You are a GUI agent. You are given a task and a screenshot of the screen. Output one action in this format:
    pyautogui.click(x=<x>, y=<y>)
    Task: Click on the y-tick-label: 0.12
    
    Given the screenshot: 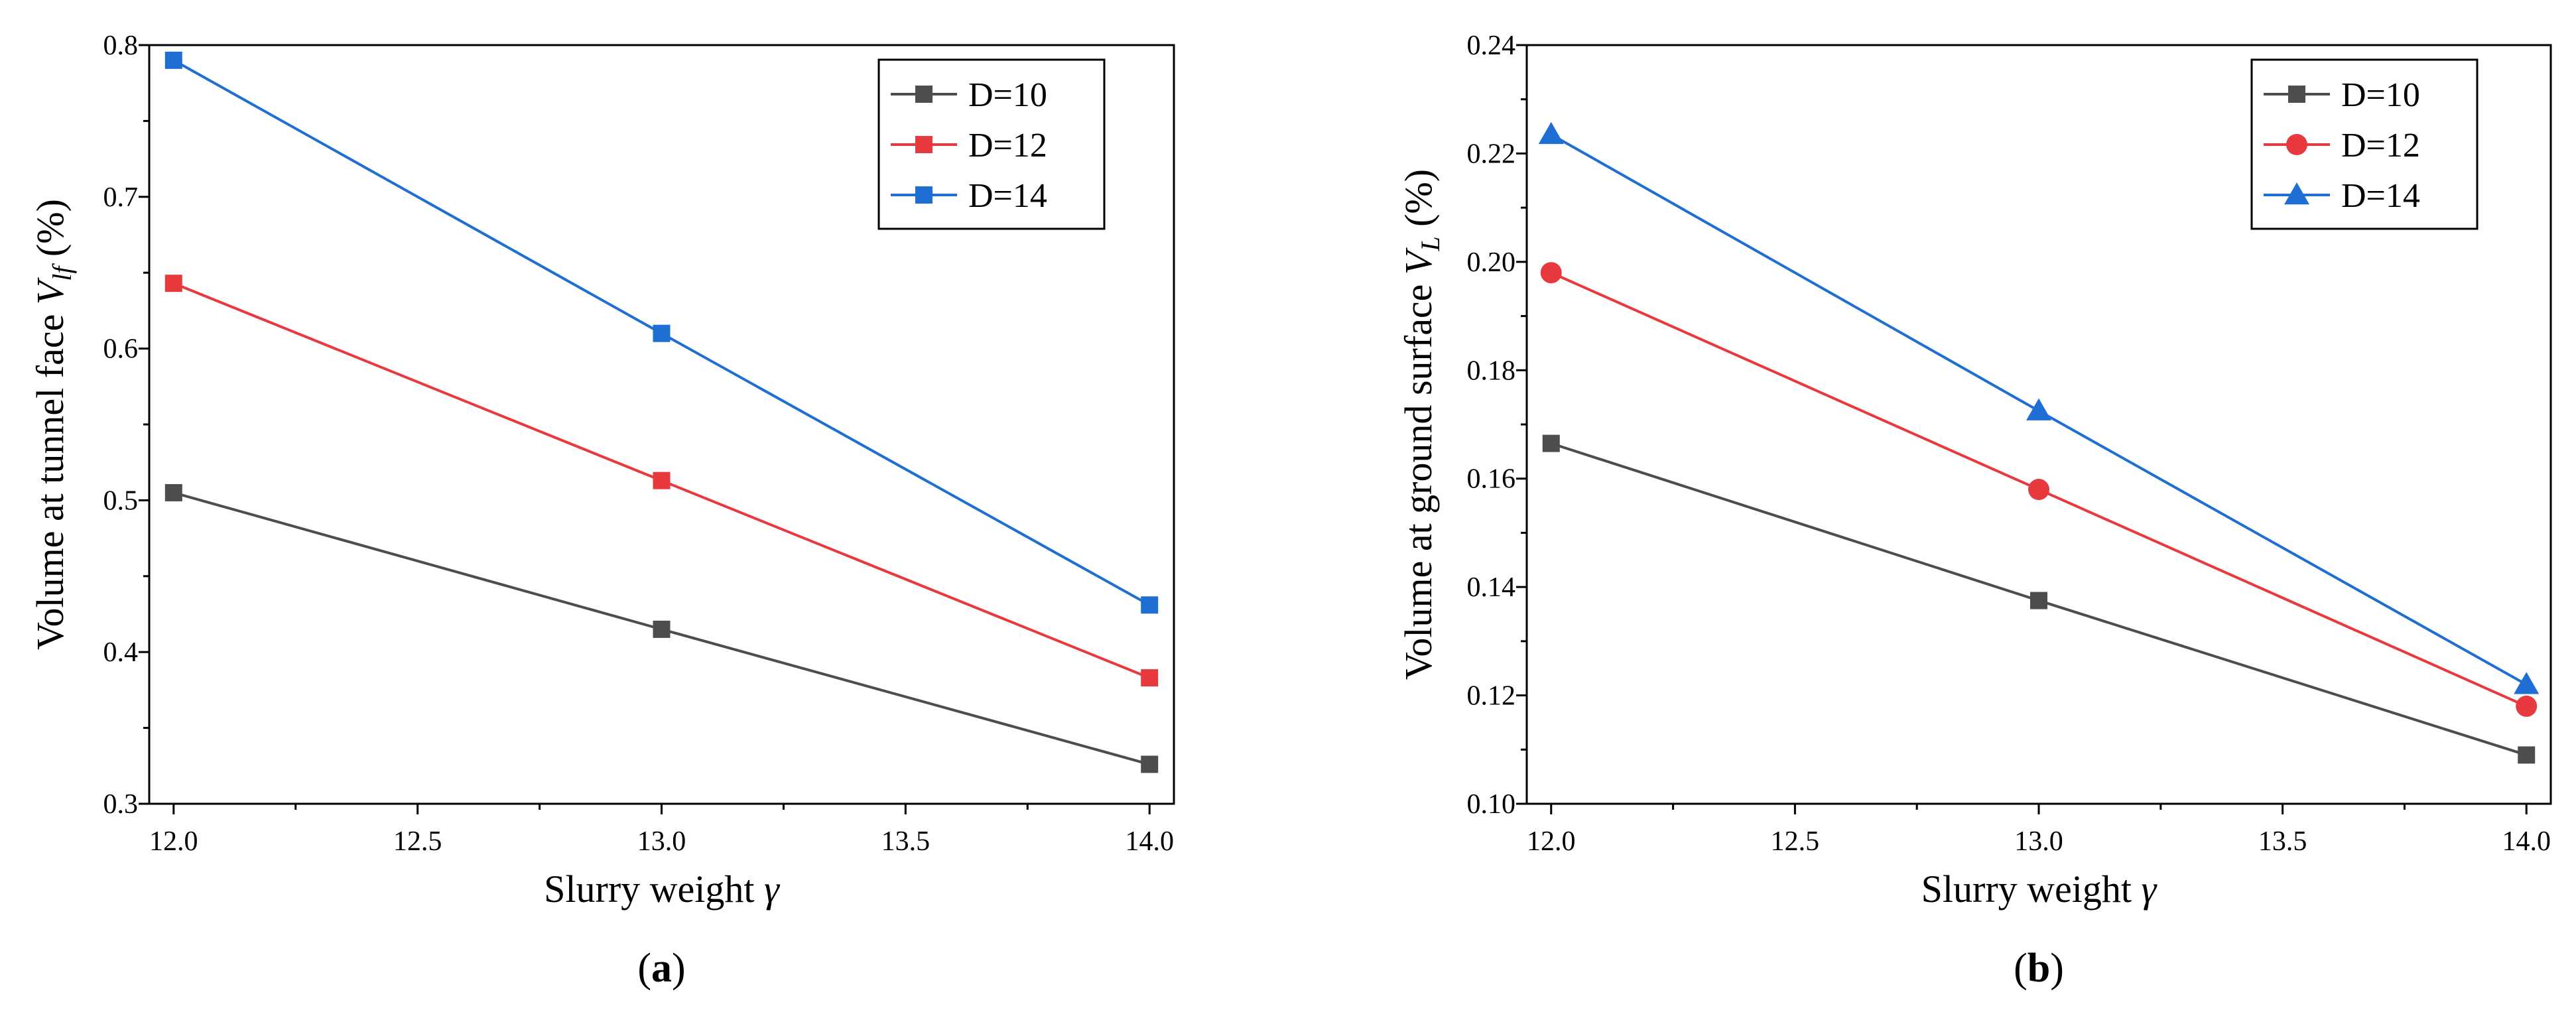 What is the action you would take?
    pyautogui.click(x=1492, y=696)
    